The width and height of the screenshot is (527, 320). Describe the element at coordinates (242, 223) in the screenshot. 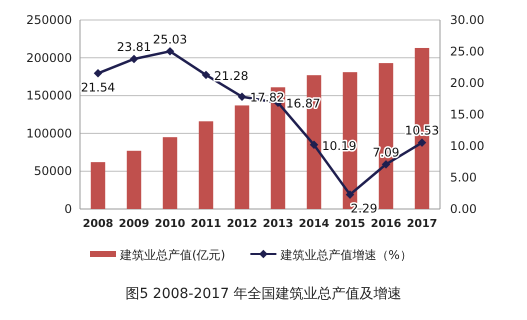

I see `x-tick-label: 2012` at that location.